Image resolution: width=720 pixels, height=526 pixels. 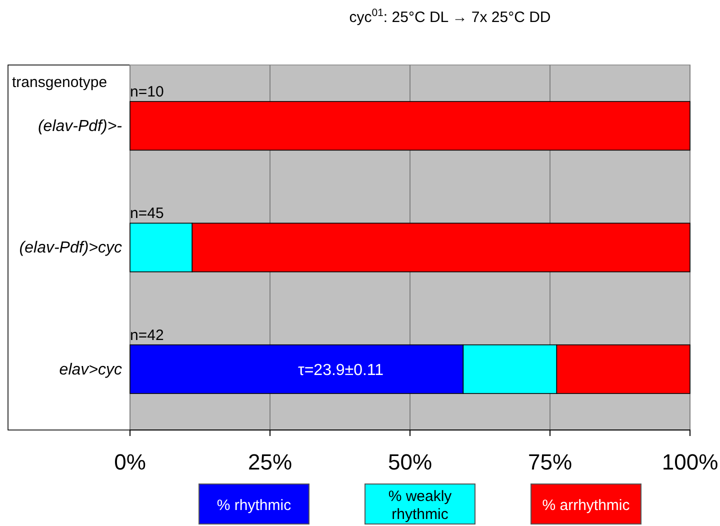 I want to click on text: % weakly rhythmic, so click(x=420, y=505).